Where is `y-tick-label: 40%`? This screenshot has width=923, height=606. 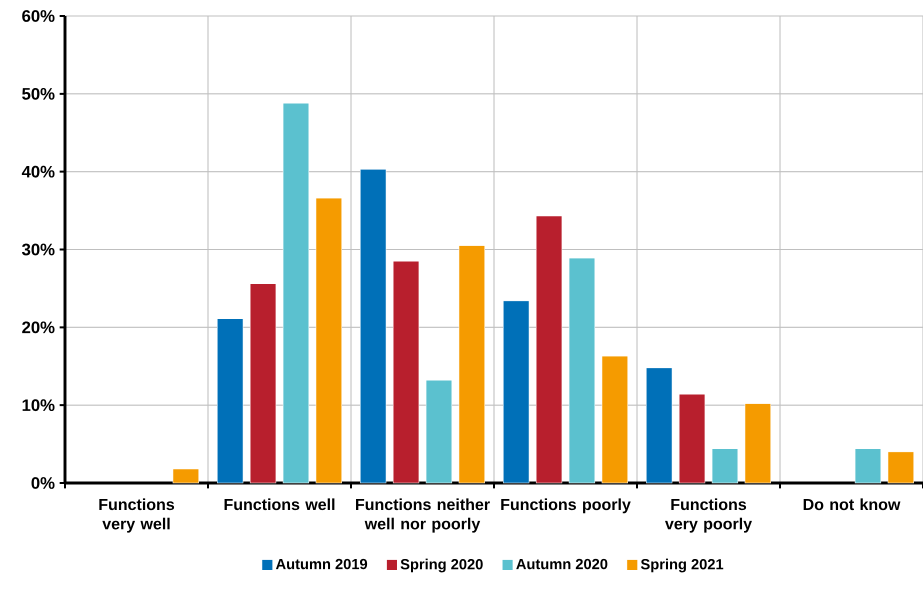 y-tick-label: 40% is located at coordinates (38, 172).